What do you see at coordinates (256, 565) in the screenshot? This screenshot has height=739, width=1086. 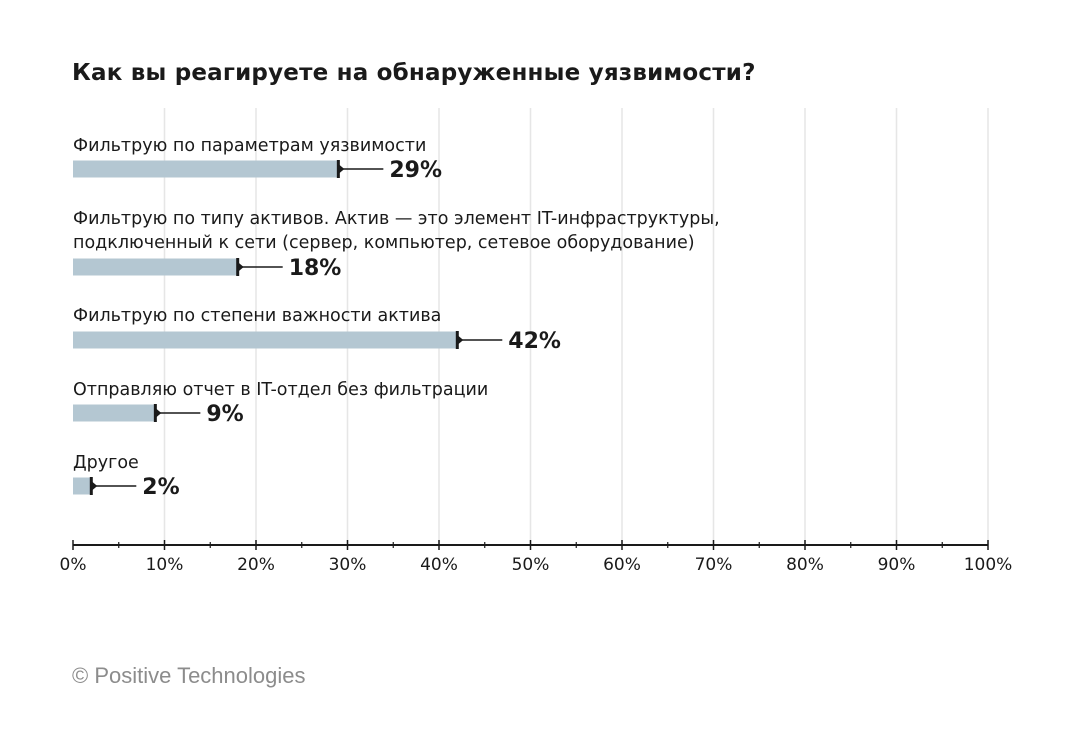 I see `x-tick-label: 20%` at bounding box center [256, 565].